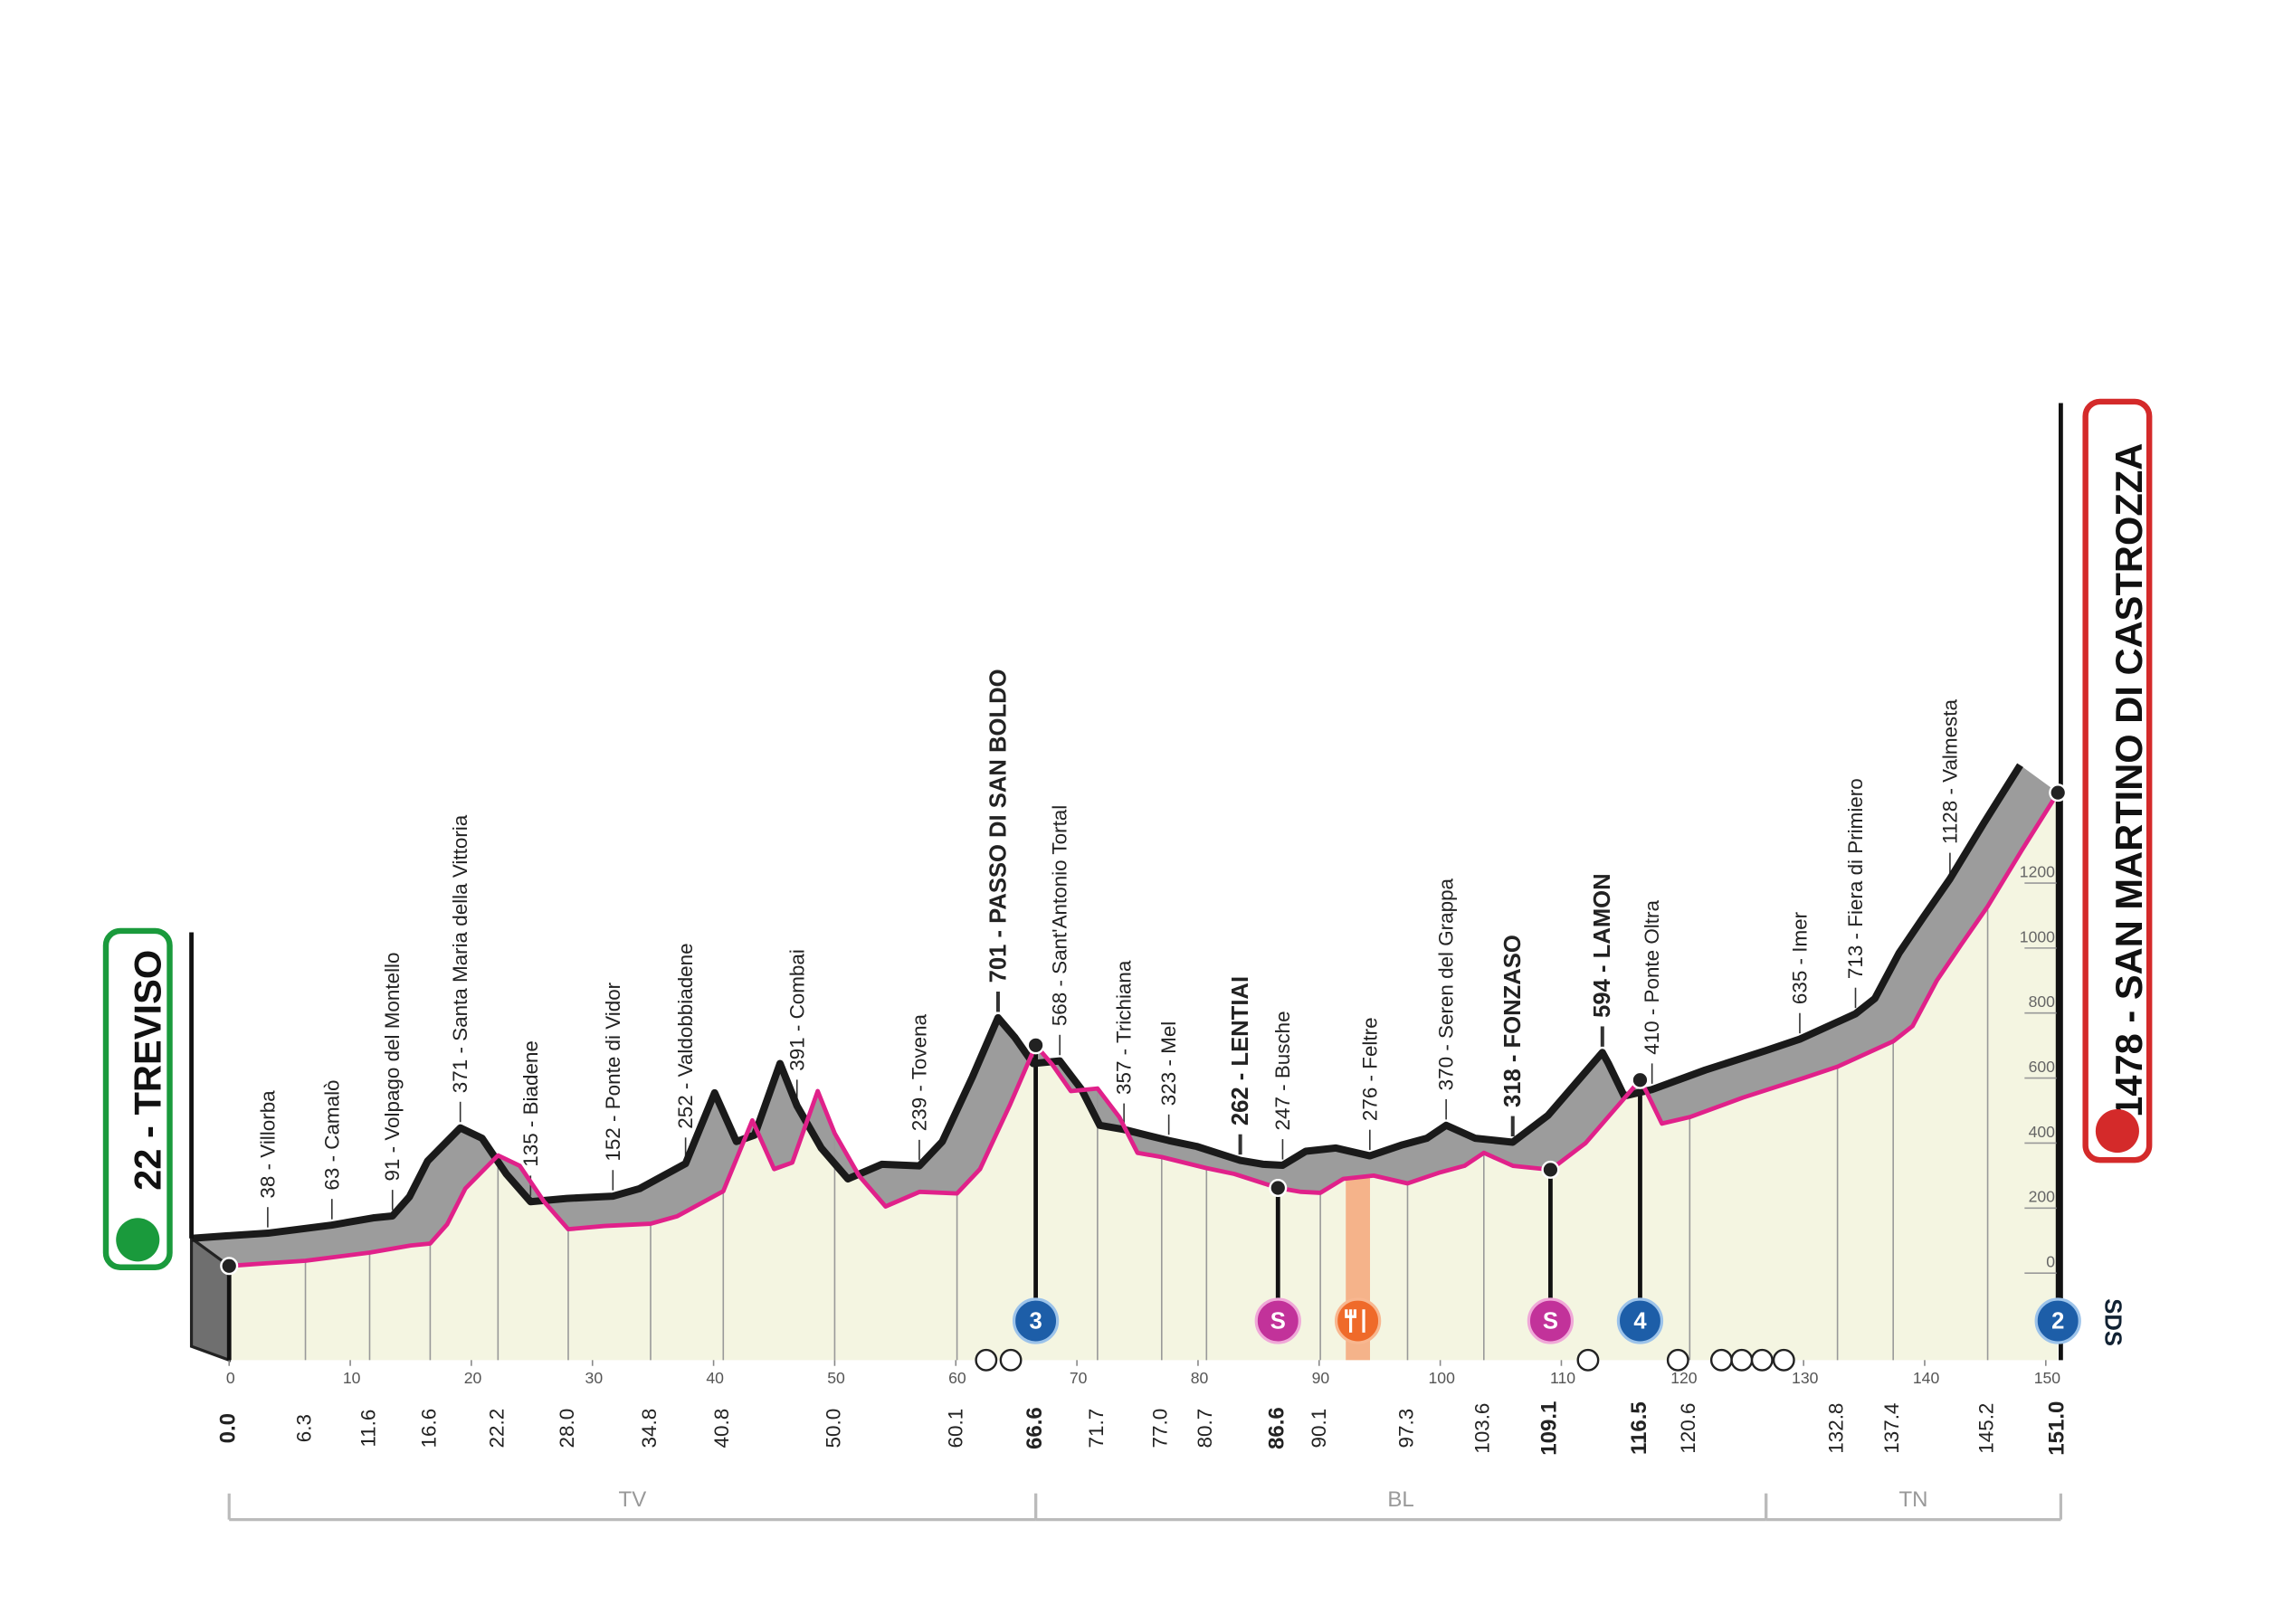  I want to click on kom-category: 4, so click(1640, 1321).